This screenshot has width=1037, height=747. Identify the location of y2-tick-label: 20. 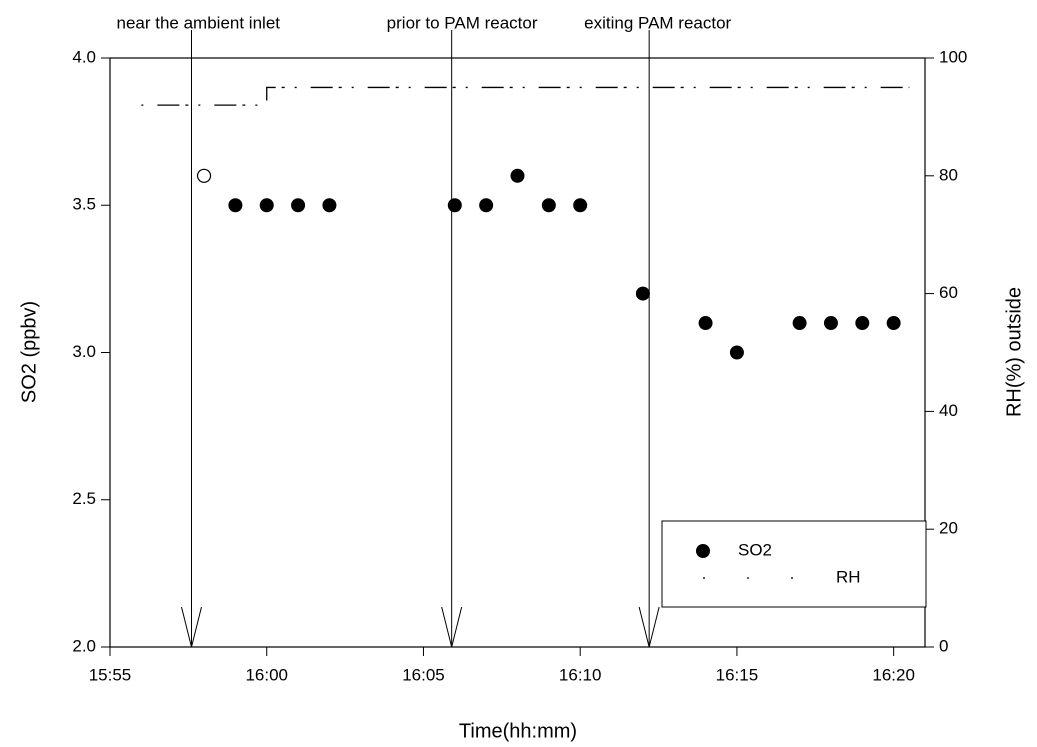
(948, 528).